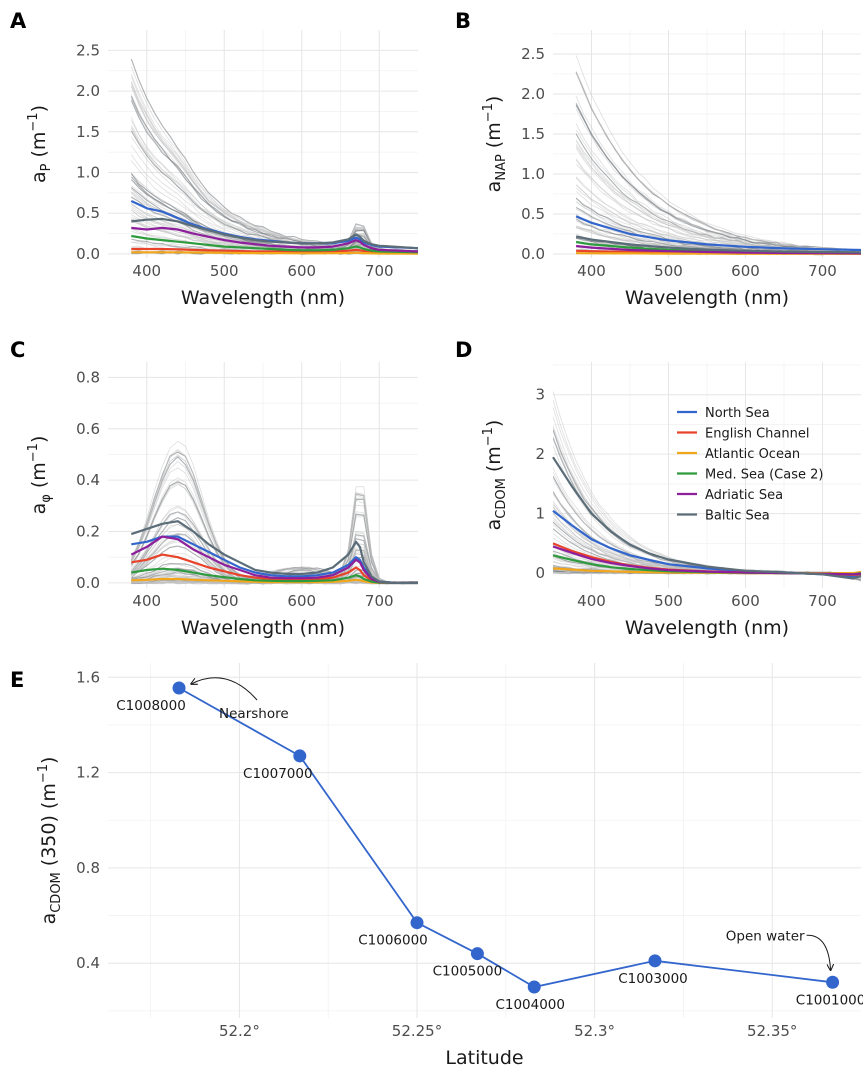 This screenshot has width=863, height=1071. Describe the element at coordinates (463, 350) in the screenshot. I see `panel-tag: D` at that location.